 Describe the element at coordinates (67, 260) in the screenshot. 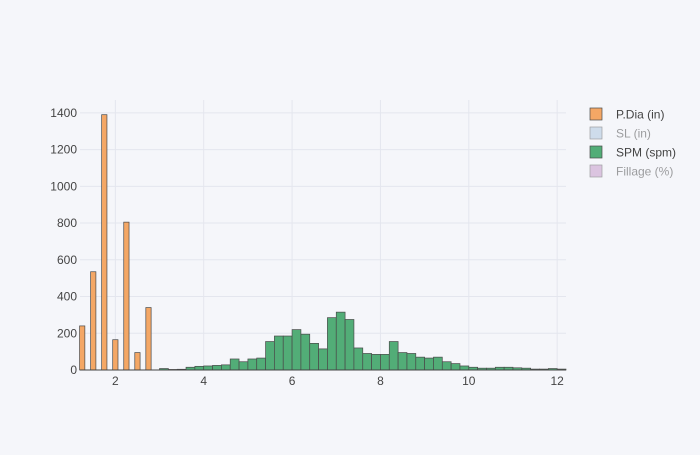

I see `y-tick-label: 600` at that location.